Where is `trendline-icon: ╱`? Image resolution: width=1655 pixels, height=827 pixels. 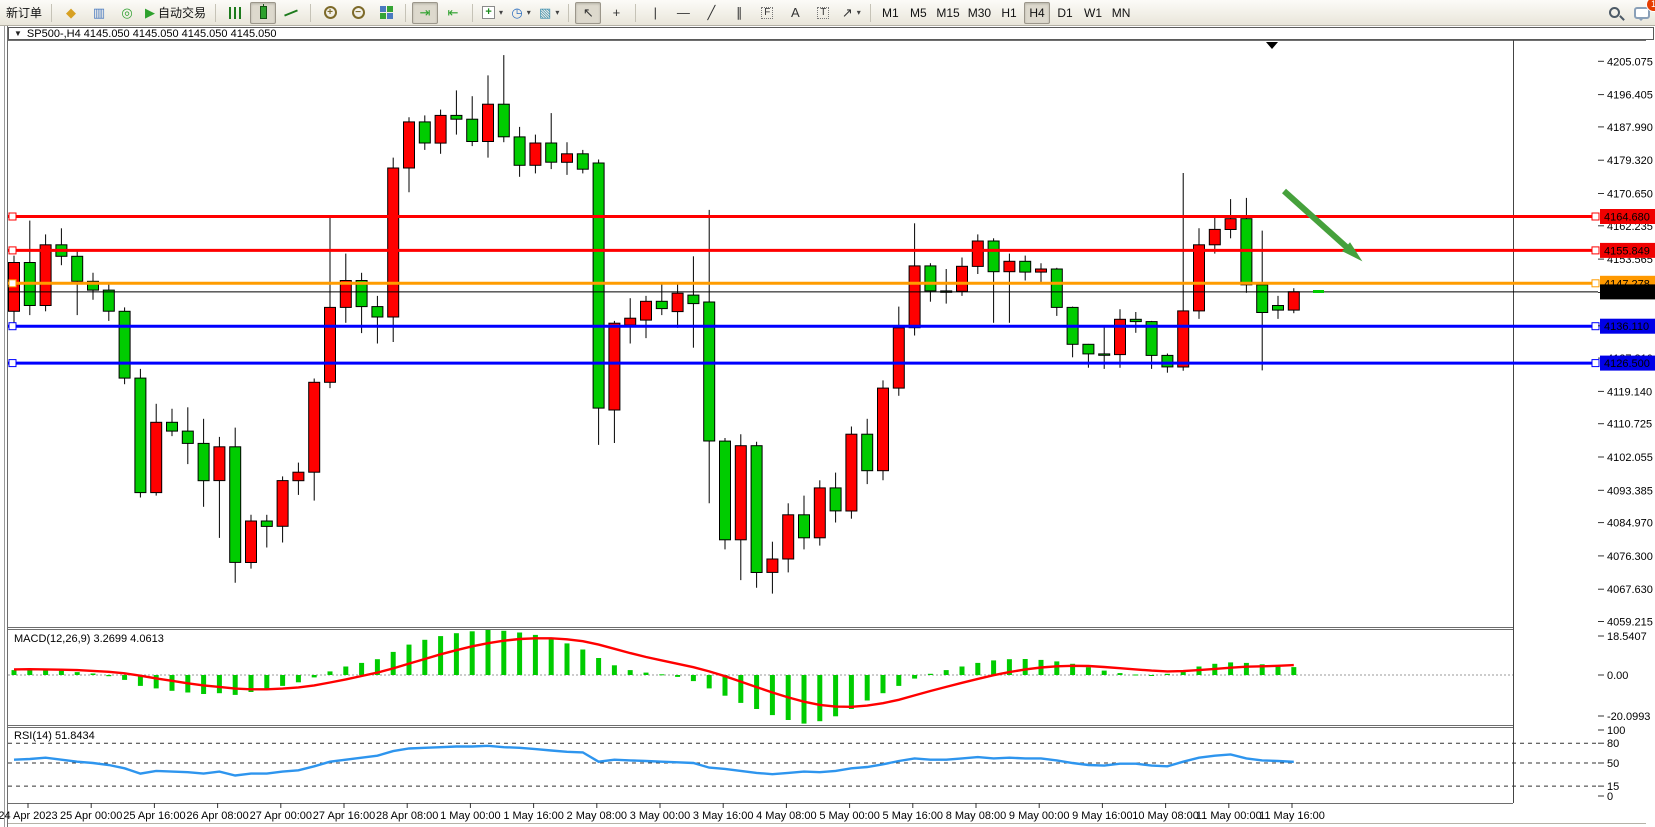
trendline-icon: ╱ is located at coordinates (711, 13).